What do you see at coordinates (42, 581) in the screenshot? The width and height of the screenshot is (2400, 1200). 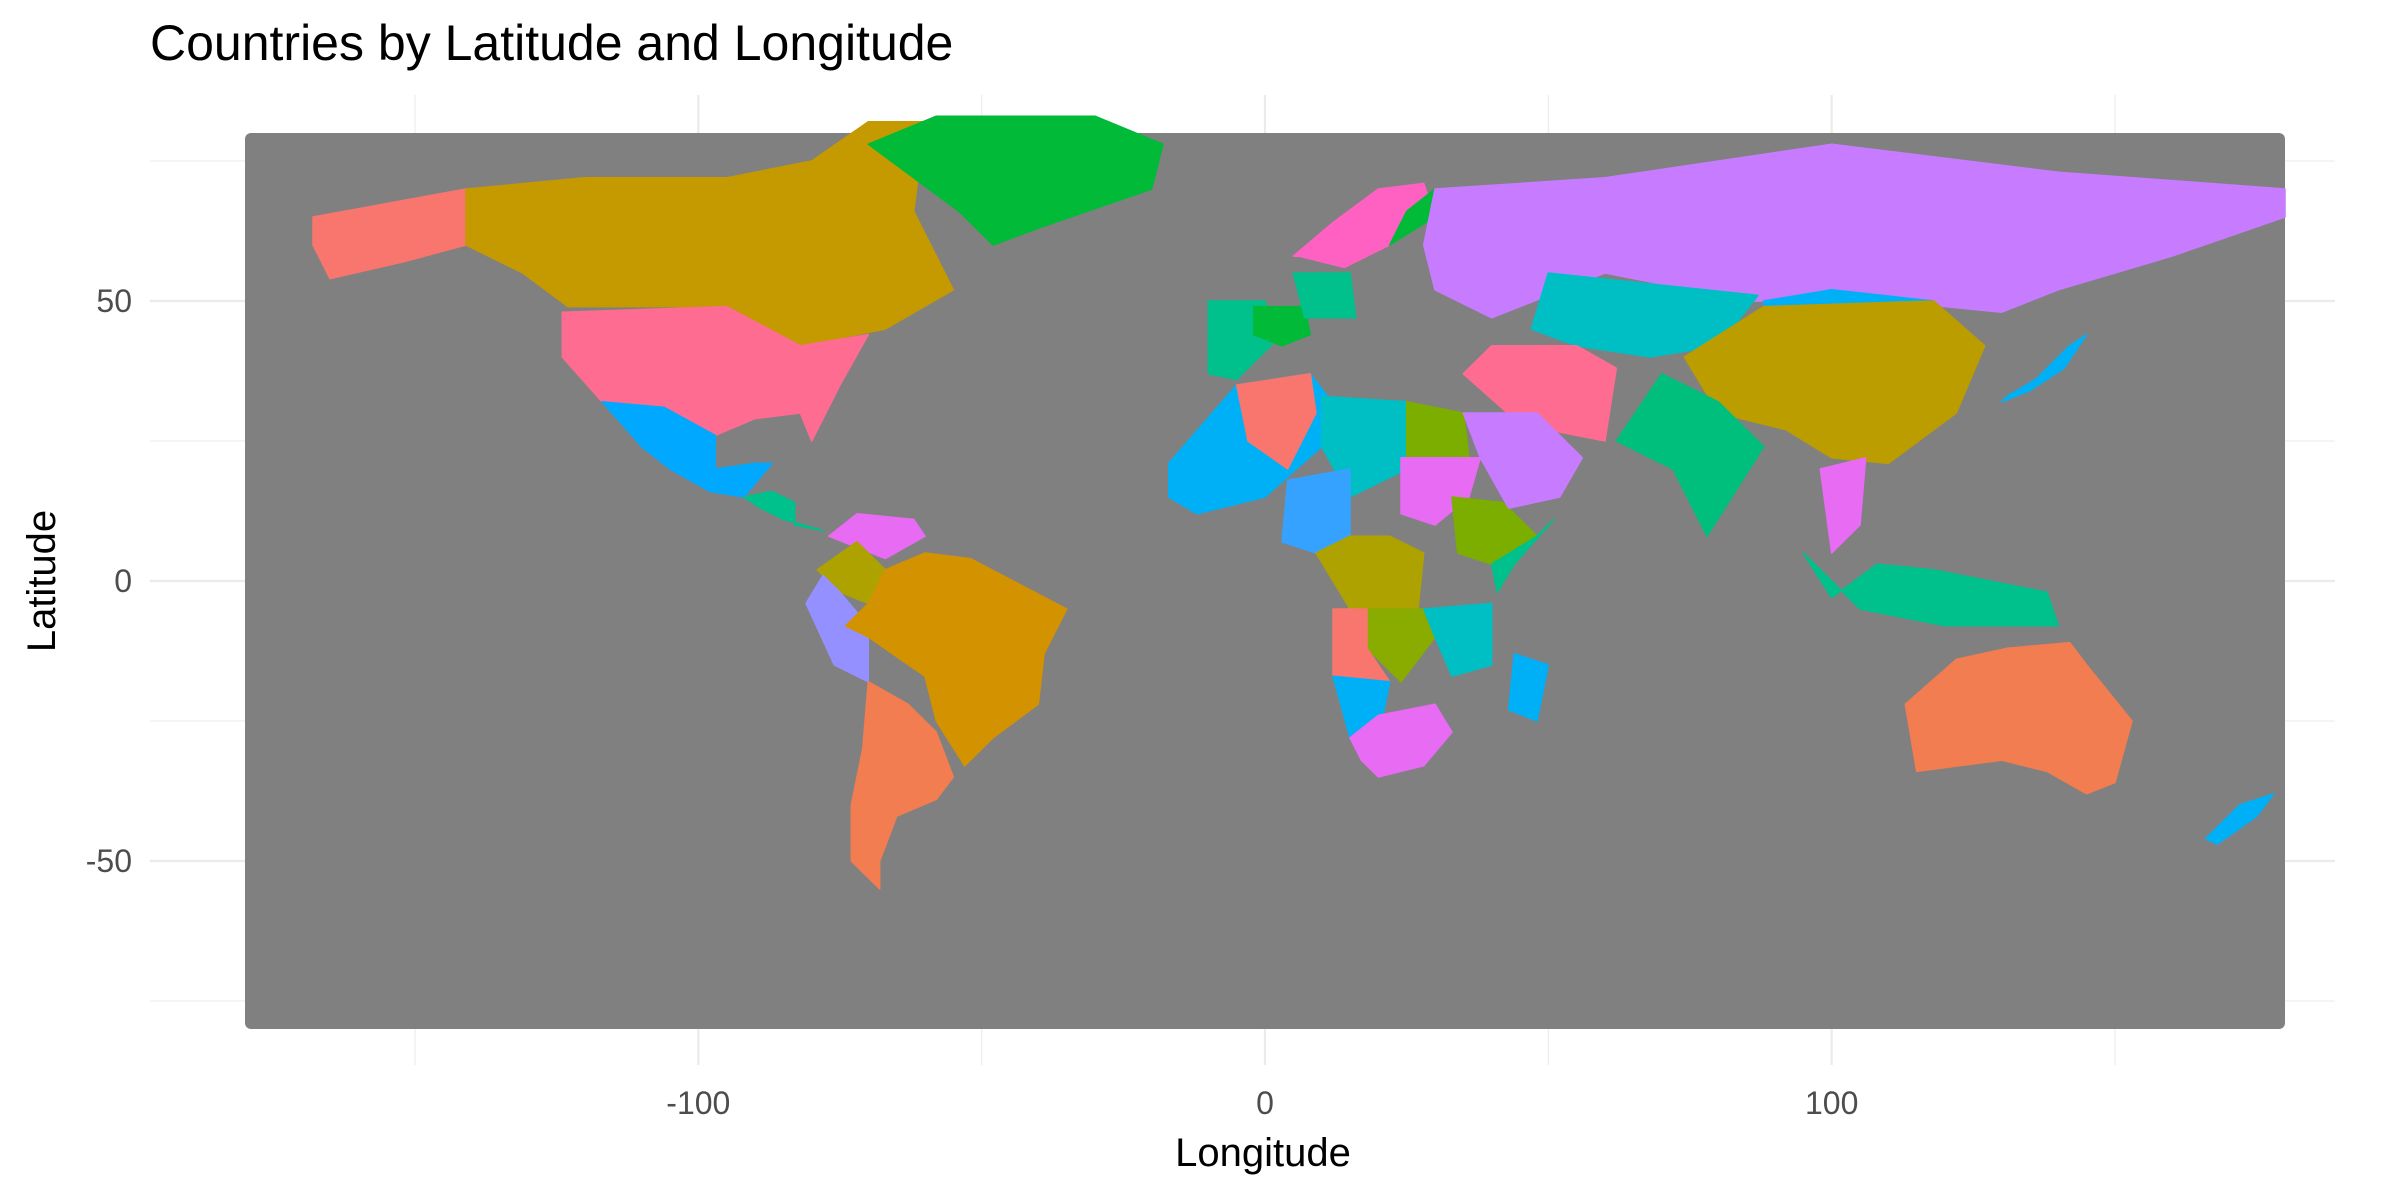 I see `y-axis-title: Latitude` at bounding box center [42, 581].